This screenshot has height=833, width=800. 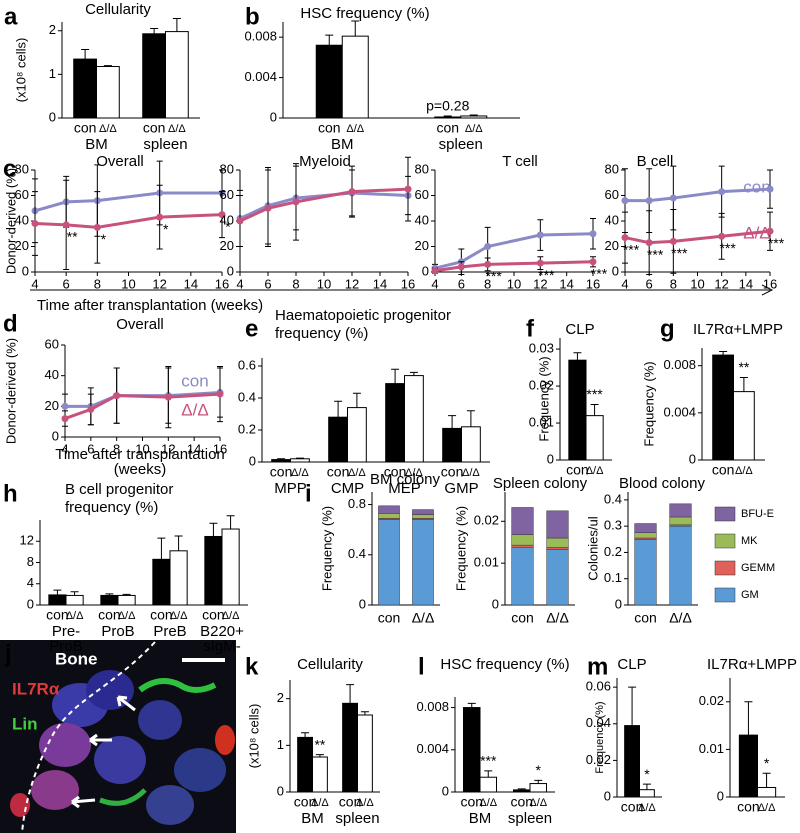 What do you see at coordinates (10, 221) in the screenshot?
I see `y-axis-label: Donor-derived (%)` at bounding box center [10, 221].